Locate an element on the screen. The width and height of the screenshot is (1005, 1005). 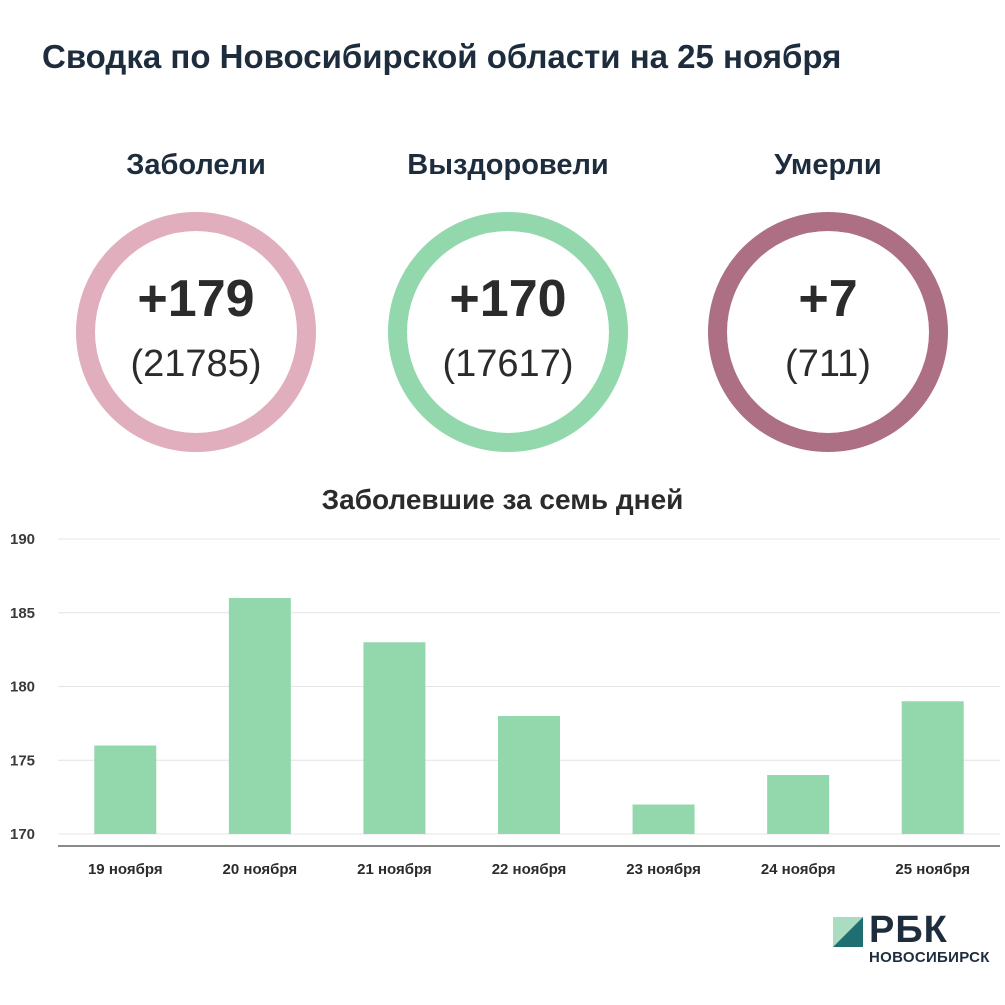
x-tick-label: 22 ноября is located at coordinates (529, 869).